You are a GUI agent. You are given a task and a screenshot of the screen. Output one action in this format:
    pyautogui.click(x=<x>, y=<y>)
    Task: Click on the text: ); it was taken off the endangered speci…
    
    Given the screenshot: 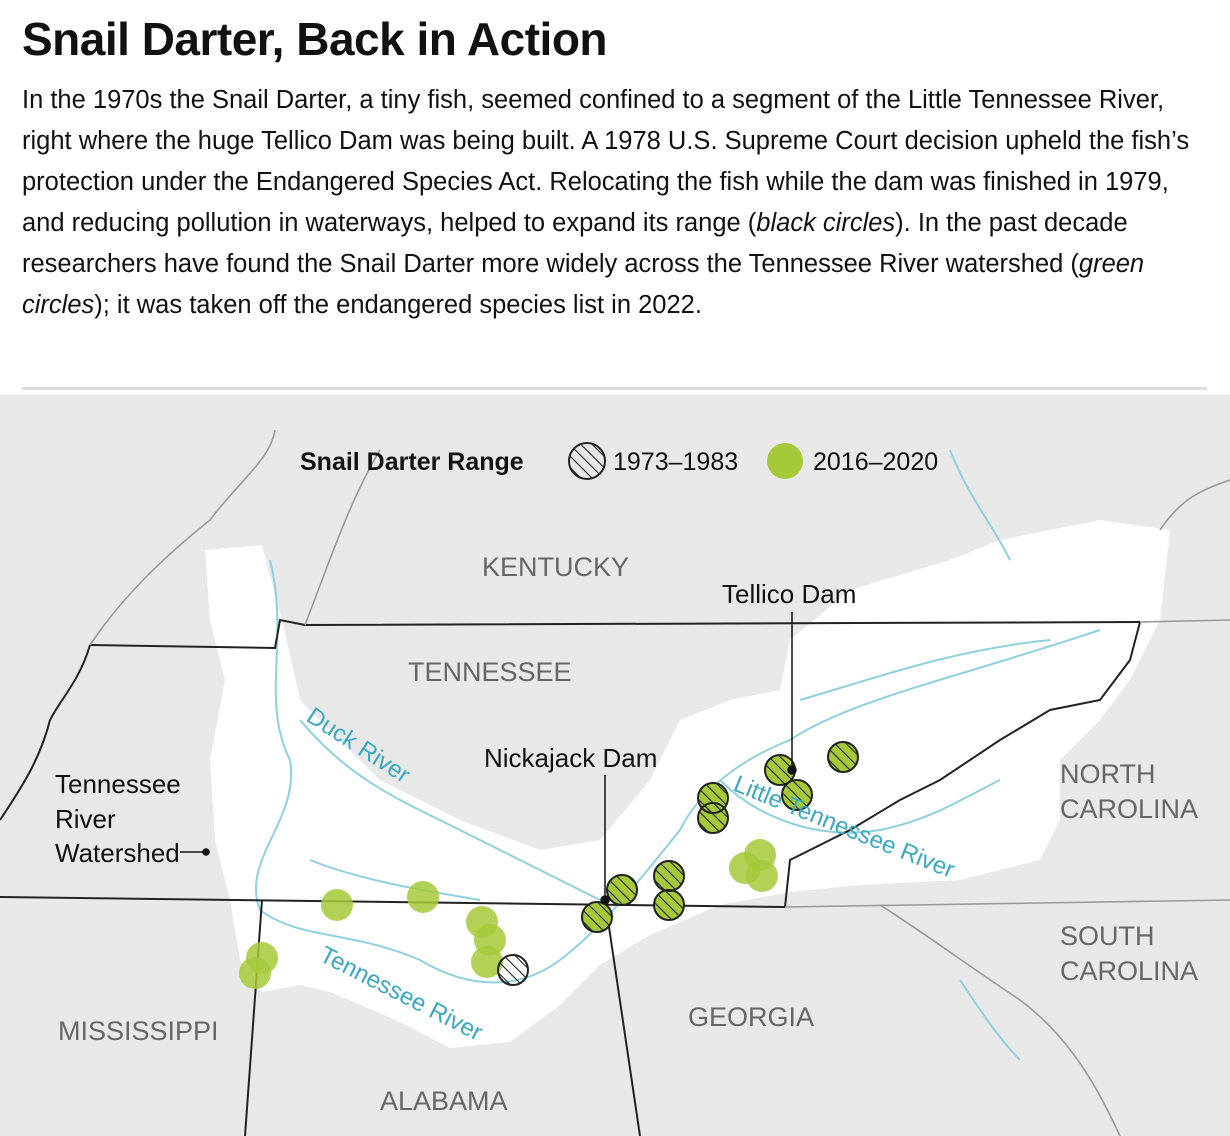 What is the action you would take?
    pyautogui.click(x=398, y=305)
    